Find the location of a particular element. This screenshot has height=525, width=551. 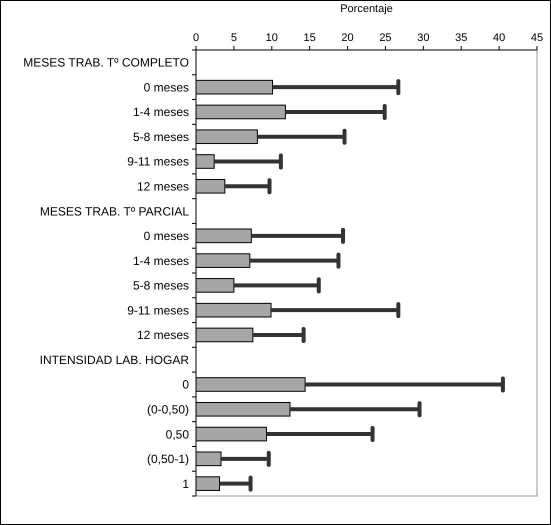

x-axis-title: Porcentaje is located at coordinates (366, 9).